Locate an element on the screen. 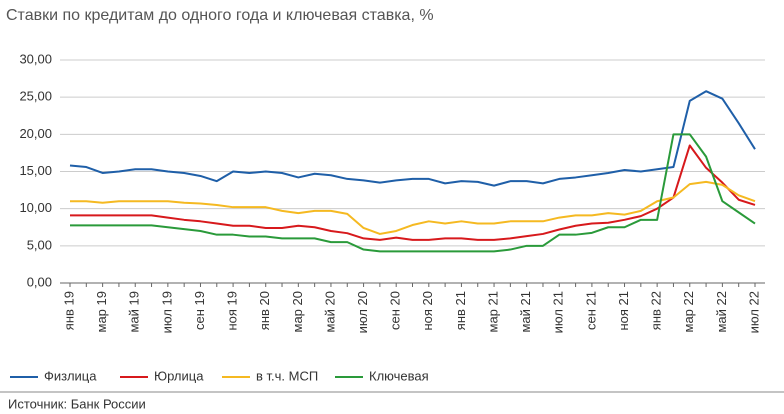 The image size is (784, 414). x-tick-label: мар 20 is located at coordinates (297, 311).